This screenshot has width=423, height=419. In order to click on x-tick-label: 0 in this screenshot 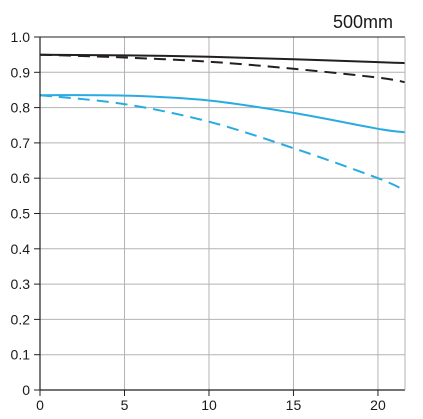, I will do `click(40, 405)`.